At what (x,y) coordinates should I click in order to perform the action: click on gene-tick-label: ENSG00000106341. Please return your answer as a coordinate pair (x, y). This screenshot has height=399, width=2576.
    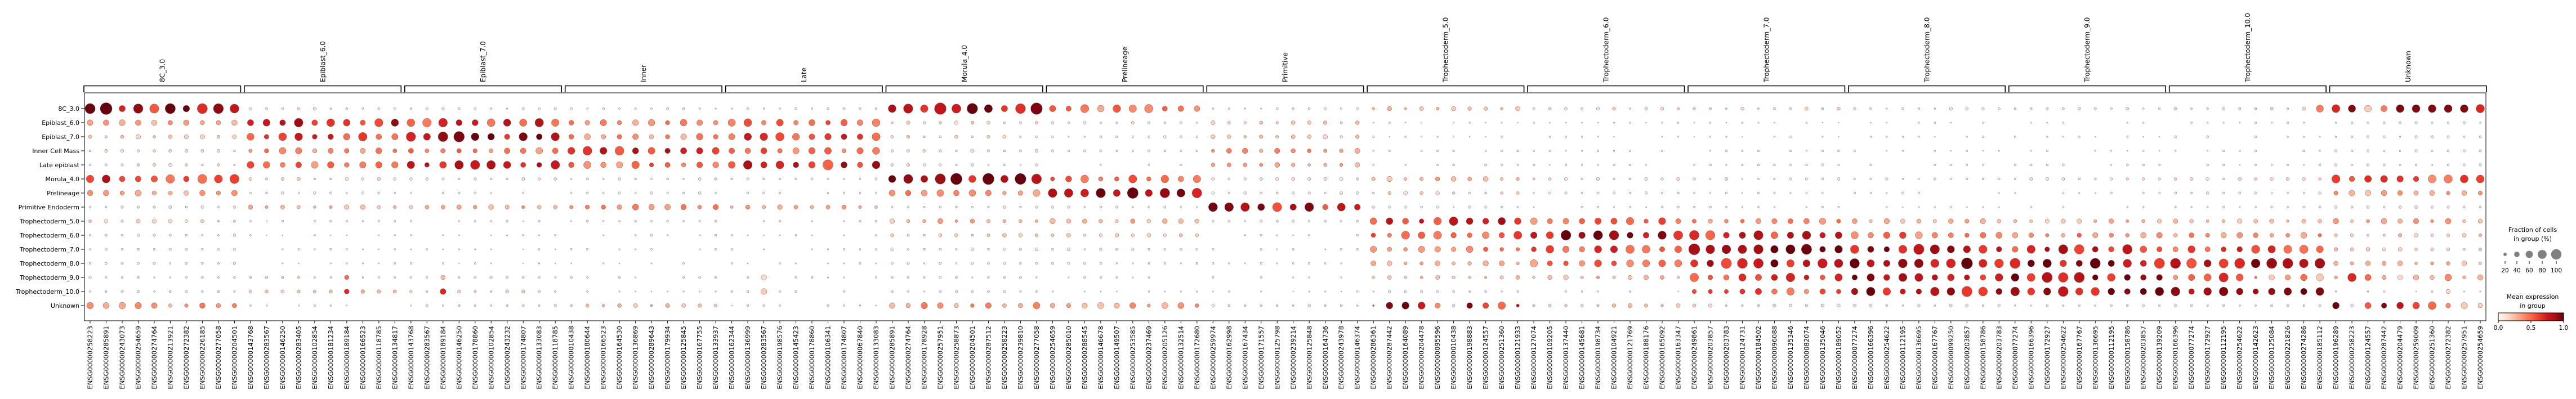
    Looking at the image, I should click on (828, 357).